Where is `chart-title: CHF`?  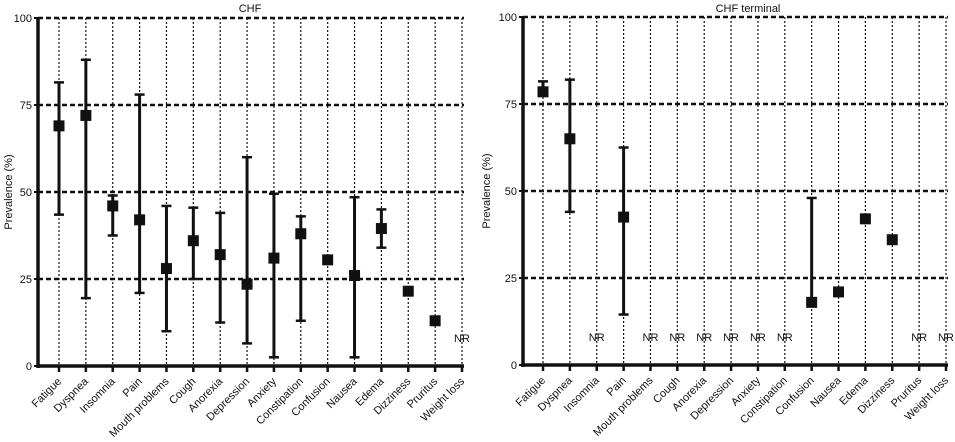
chart-title: CHF is located at coordinates (250, 9).